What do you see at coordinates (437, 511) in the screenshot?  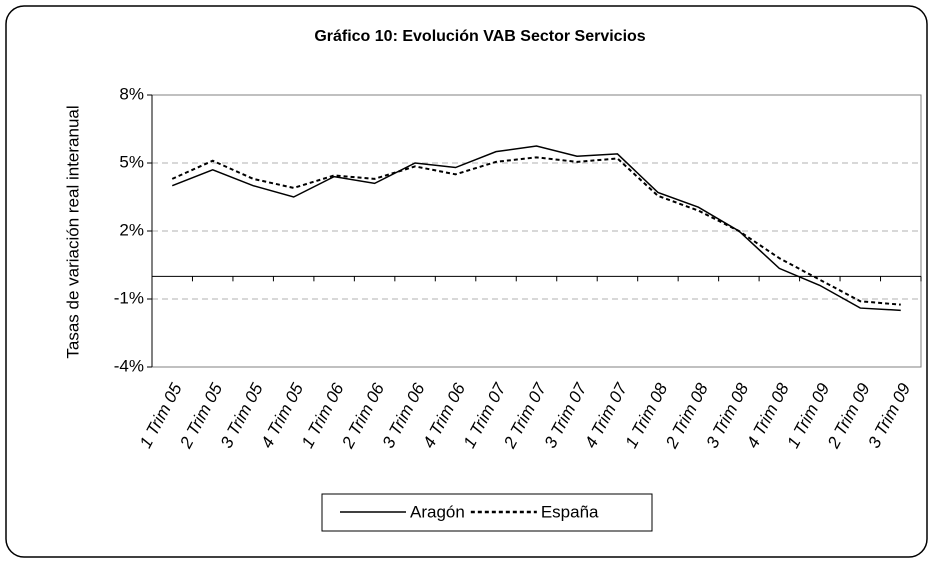 I see `legend-label: Aragón` at bounding box center [437, 511].